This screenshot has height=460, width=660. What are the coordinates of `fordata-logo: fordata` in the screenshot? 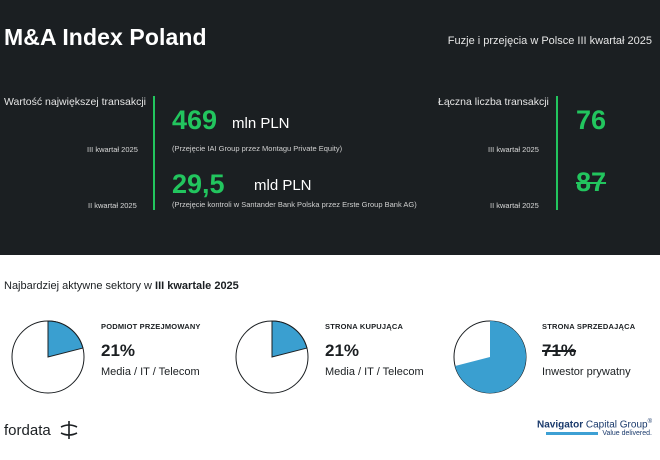 It's located at (41, 430).